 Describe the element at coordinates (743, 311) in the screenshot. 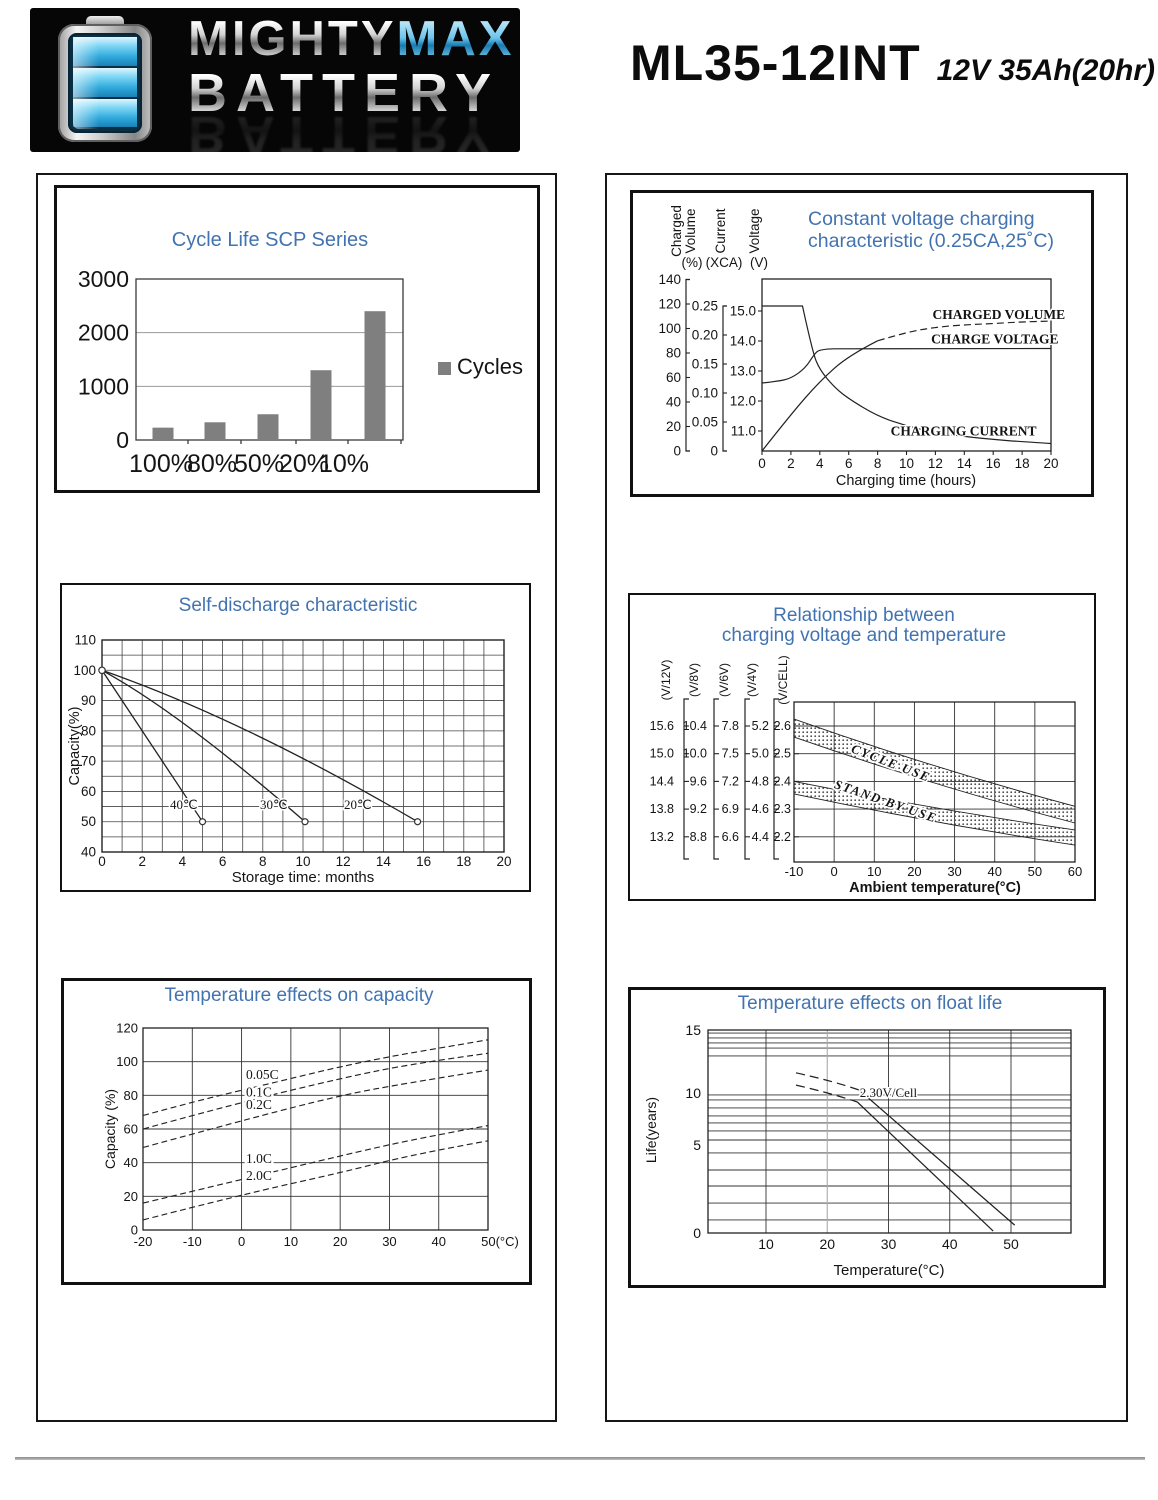

I see `tick-label: 15.0` at that location.